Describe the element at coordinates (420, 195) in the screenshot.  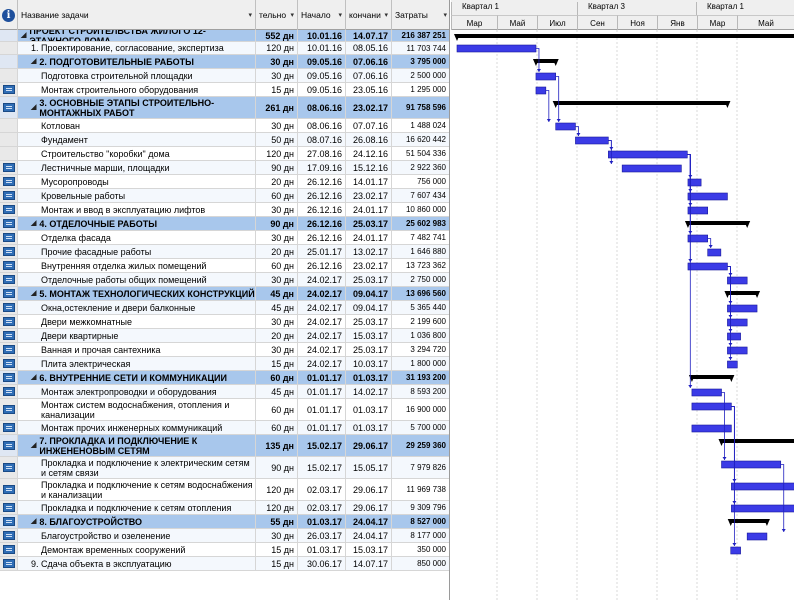
I see `task-cost-cell: 7 607 434` at that location.